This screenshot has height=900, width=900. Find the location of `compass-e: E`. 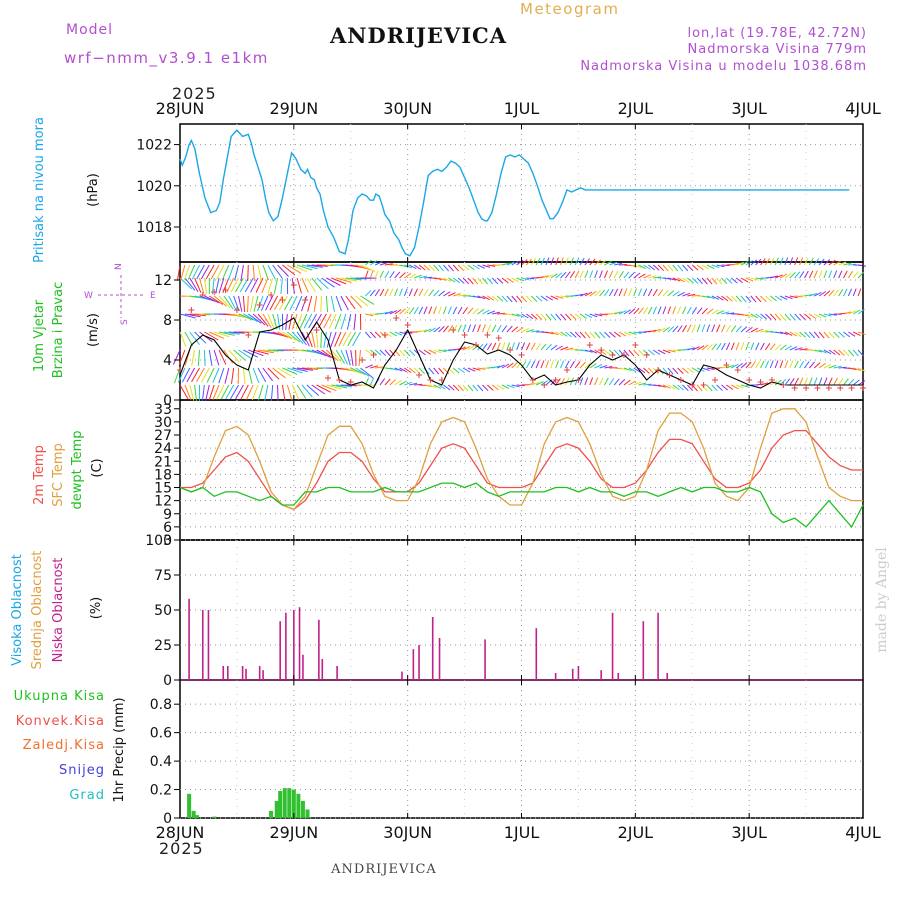

compass-e: E is located at coordinates (153, 296).